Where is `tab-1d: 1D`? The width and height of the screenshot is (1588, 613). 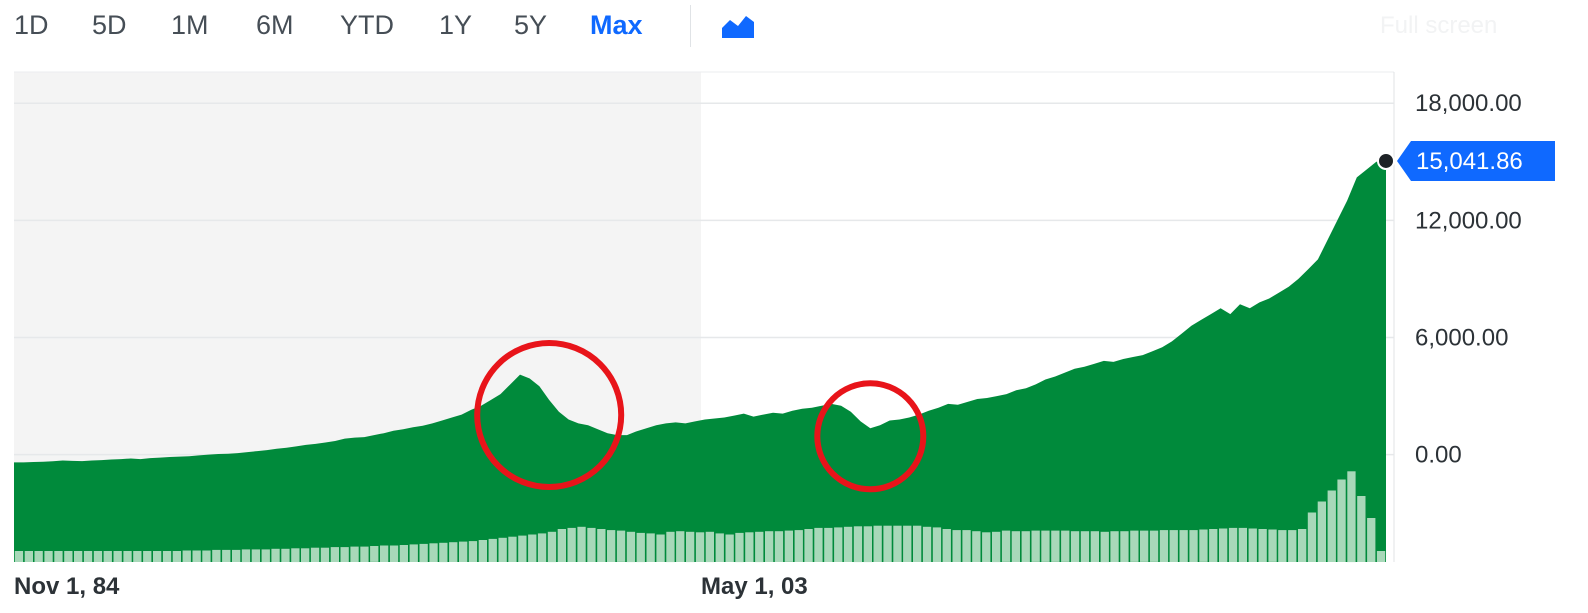 tab-1d: 1D is located at coordinates (31, 25).